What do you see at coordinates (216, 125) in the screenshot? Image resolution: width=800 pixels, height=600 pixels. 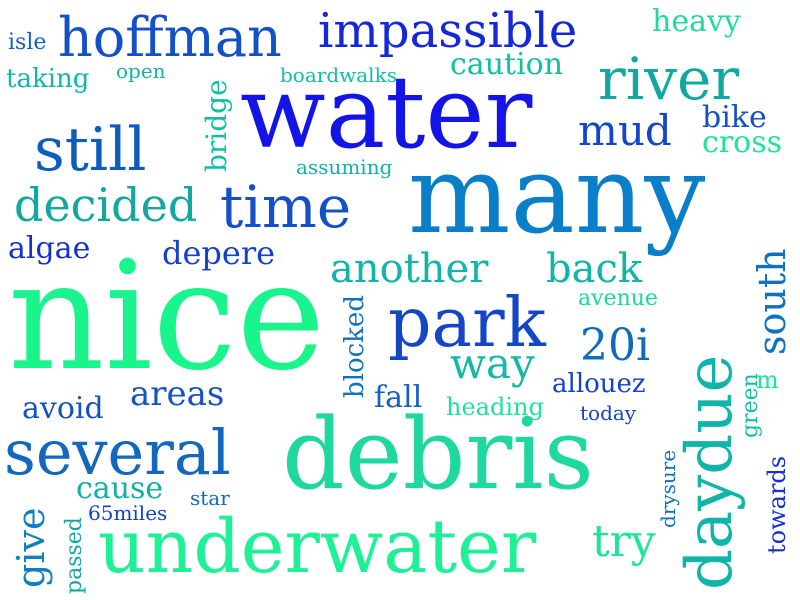 I see `word-bridge: bridge` at bounding box center [216, 125].